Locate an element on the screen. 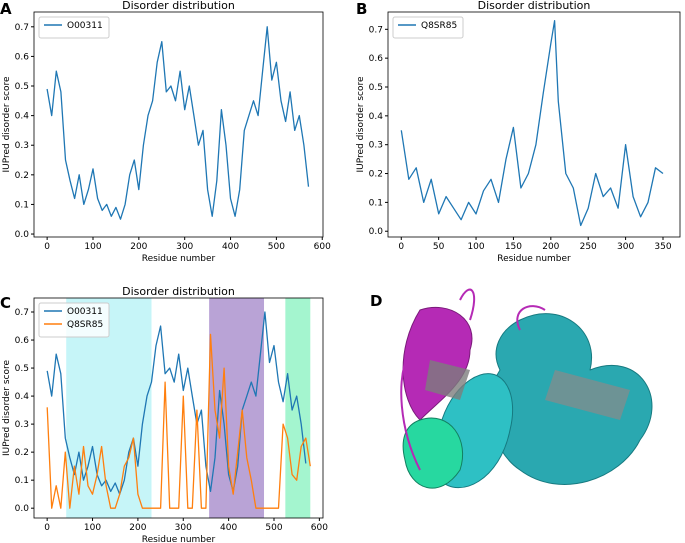  x-tick-label: 150 is located at coordinates (513, 247).